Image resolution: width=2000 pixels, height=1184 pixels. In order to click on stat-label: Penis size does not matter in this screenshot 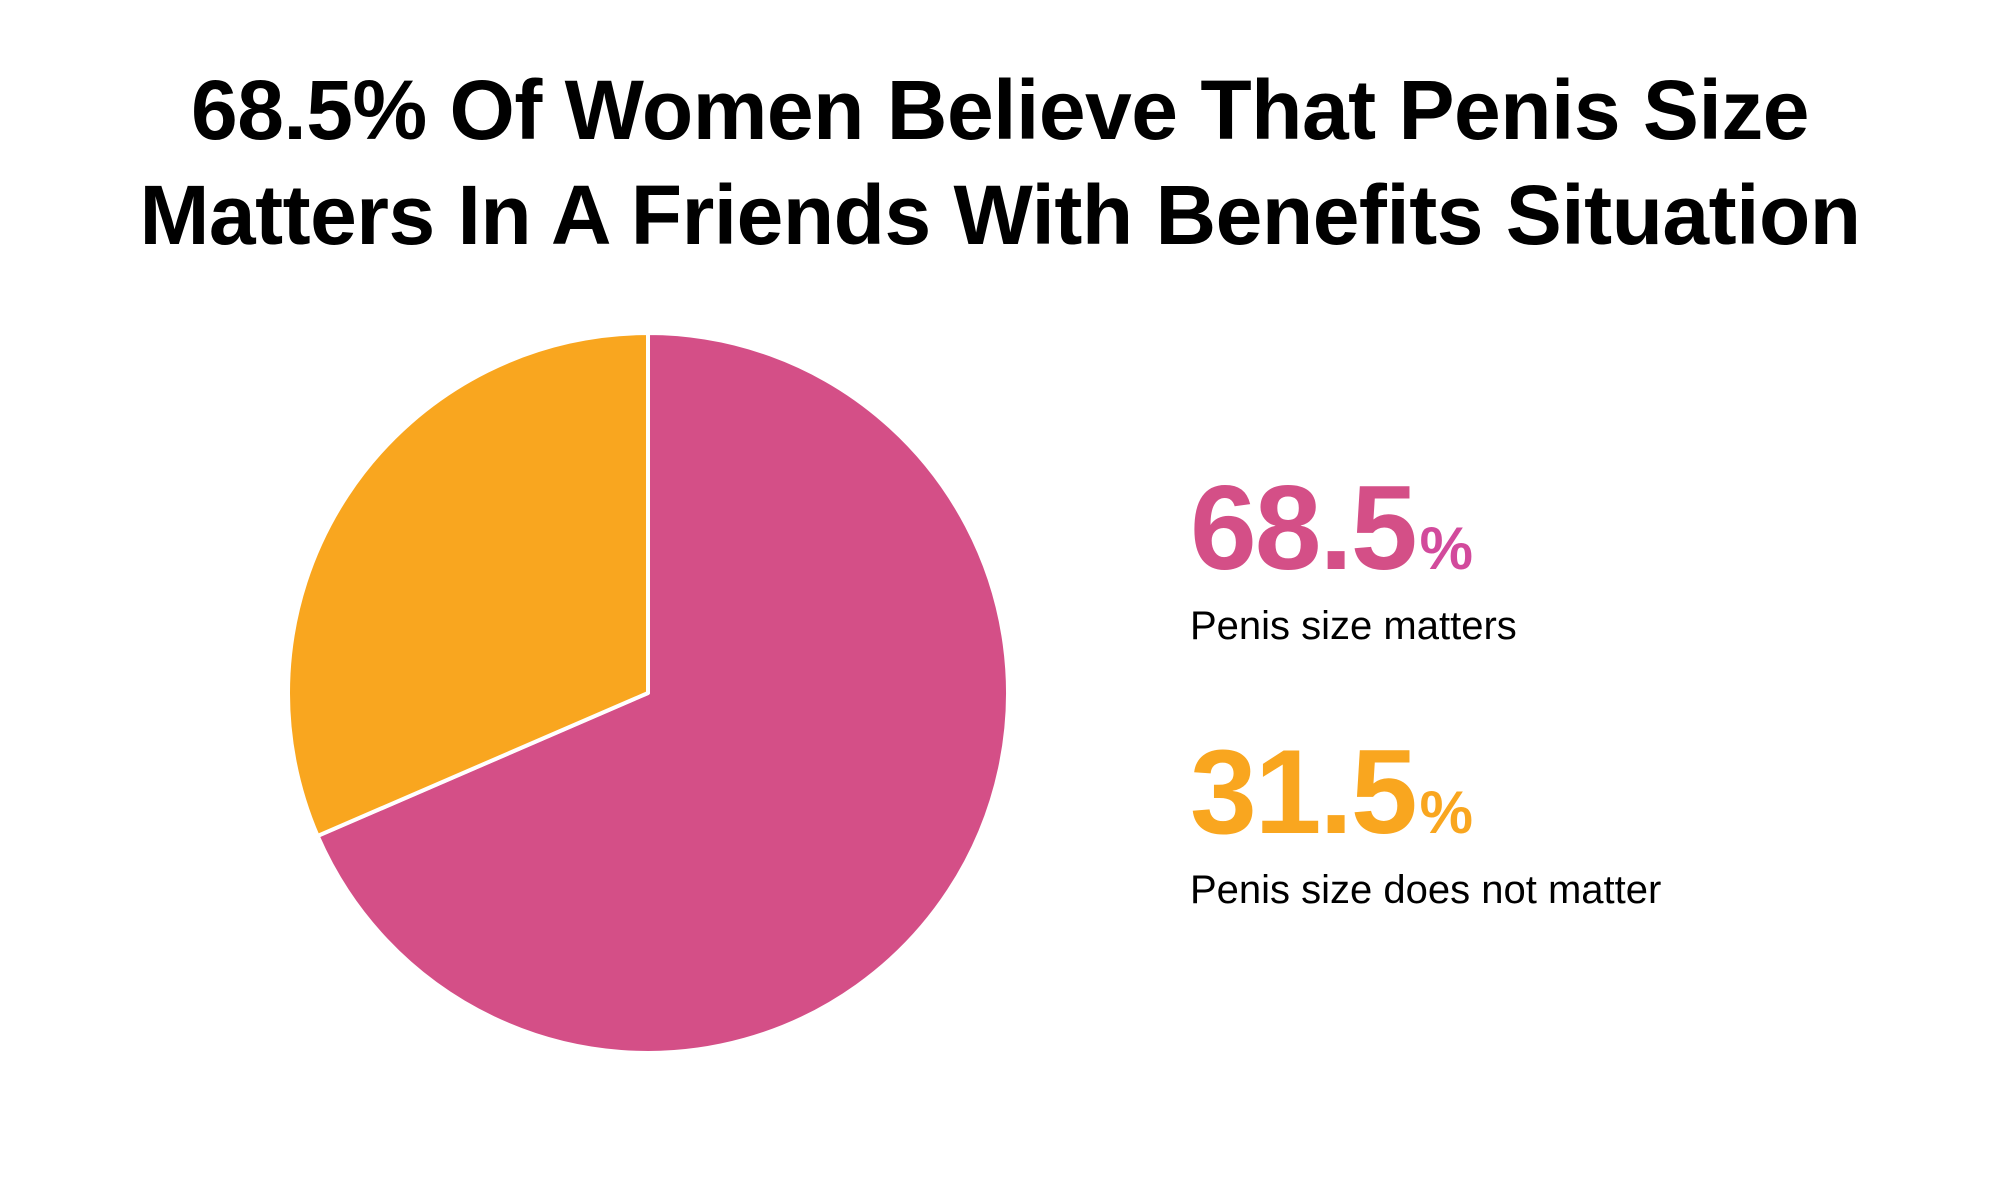, I will do `click(1426, 890)`.